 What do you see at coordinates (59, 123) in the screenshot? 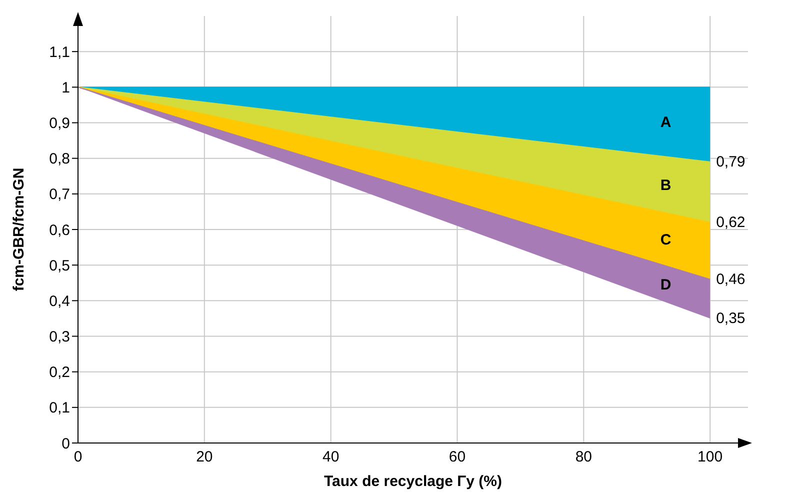
I see `y-tick-label: 0,9` at bounding box center [59, 123].